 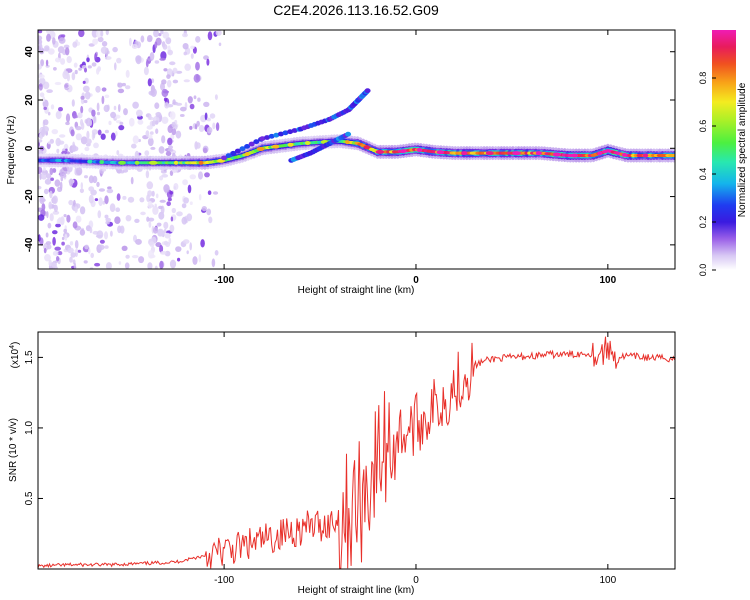 What do you see at coordinates (703, 78) in the screenshot?
I see `colorbar-tick-label: 0.8` at bounding box center [703, 78].